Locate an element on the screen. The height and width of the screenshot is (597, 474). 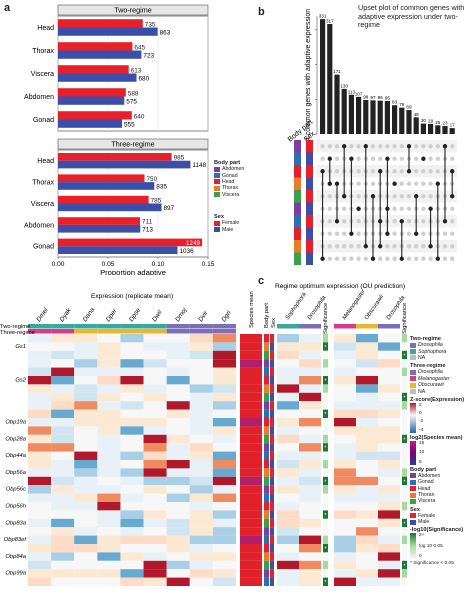
data-label-female: 645 is located at coordinates (139, 47).